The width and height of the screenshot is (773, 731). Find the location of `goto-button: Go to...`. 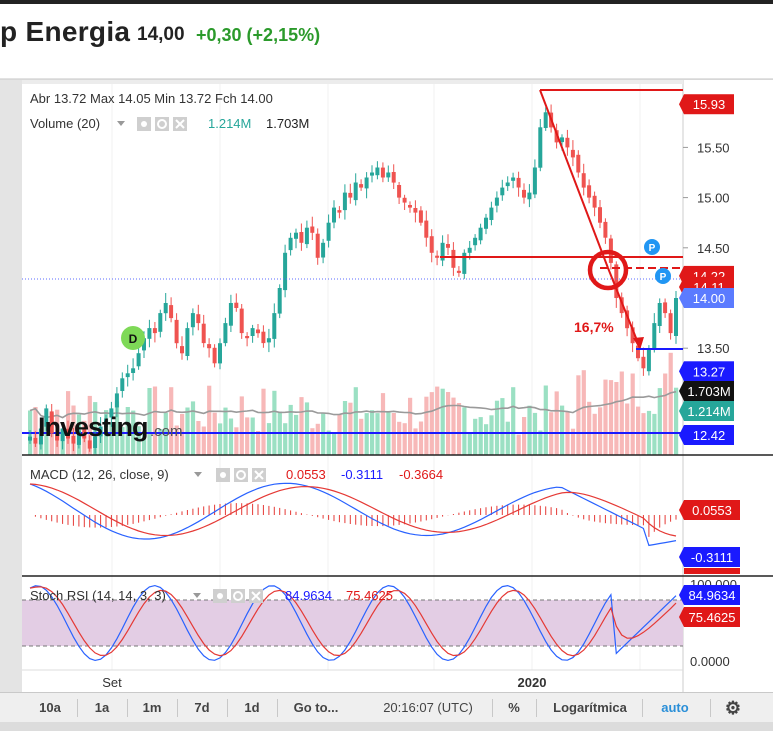

goto-button: Go to... is located at coordinates (316, 707).